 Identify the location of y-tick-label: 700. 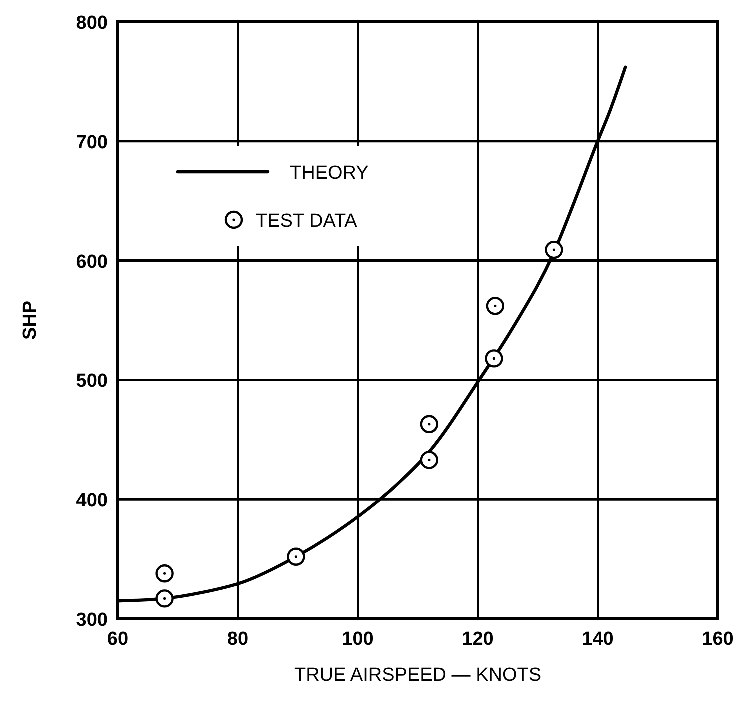
(92, 143).